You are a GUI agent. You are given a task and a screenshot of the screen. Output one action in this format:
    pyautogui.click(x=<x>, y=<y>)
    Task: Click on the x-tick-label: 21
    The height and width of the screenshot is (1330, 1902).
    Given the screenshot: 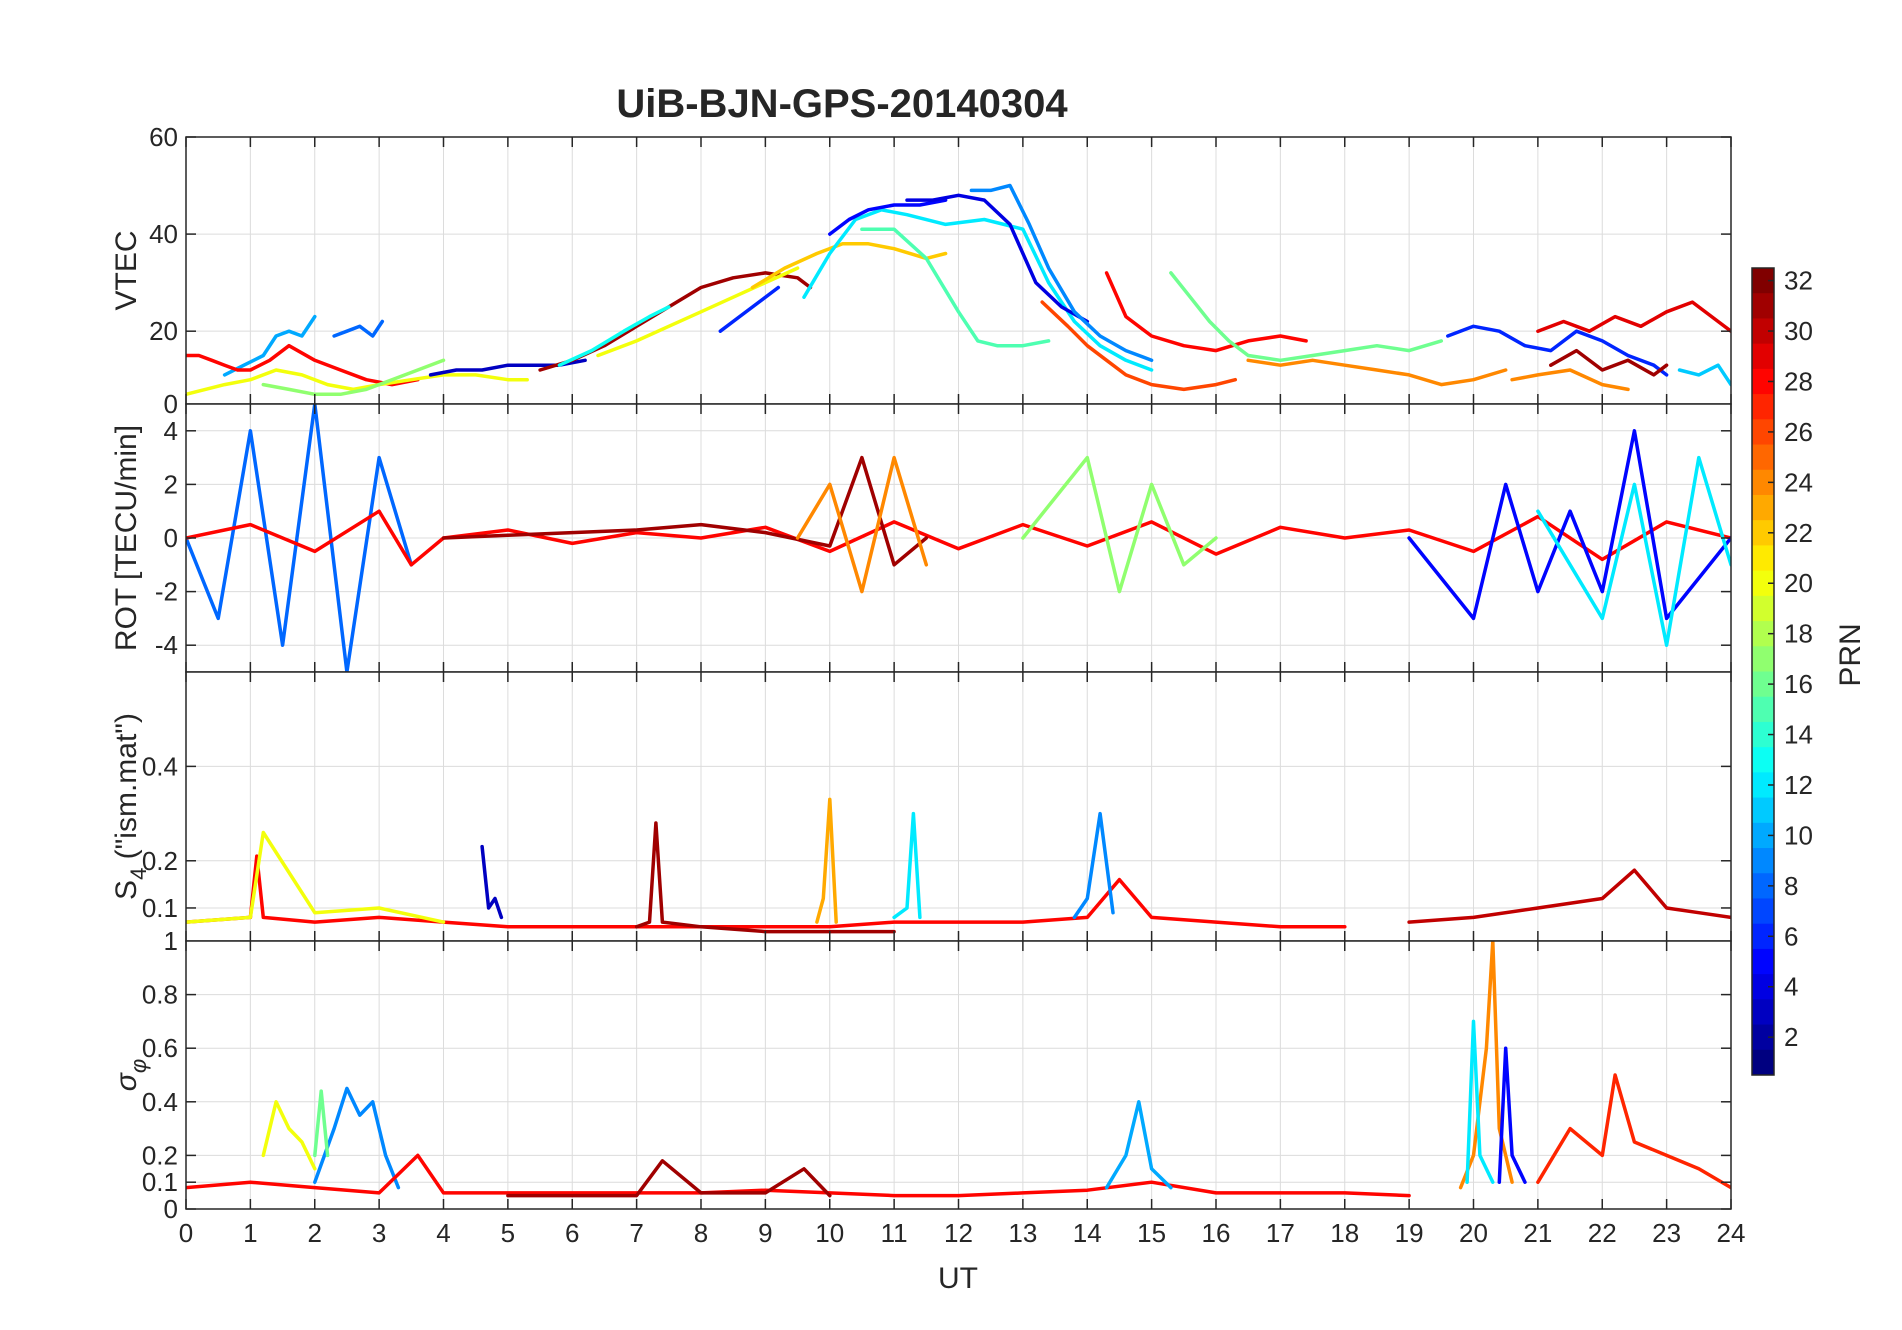 What is the action you would take?
    pyautogui.click(x=1537, y=1233)
    